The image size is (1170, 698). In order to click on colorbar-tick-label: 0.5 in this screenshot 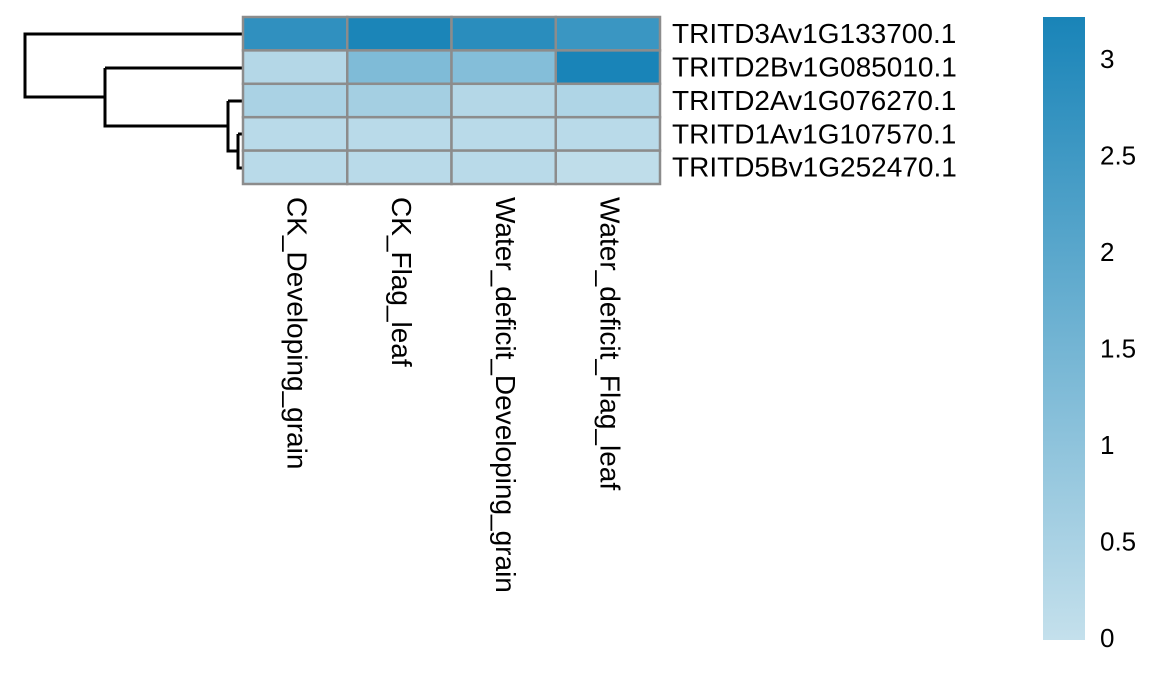, I will do `click(1118, 541)`.